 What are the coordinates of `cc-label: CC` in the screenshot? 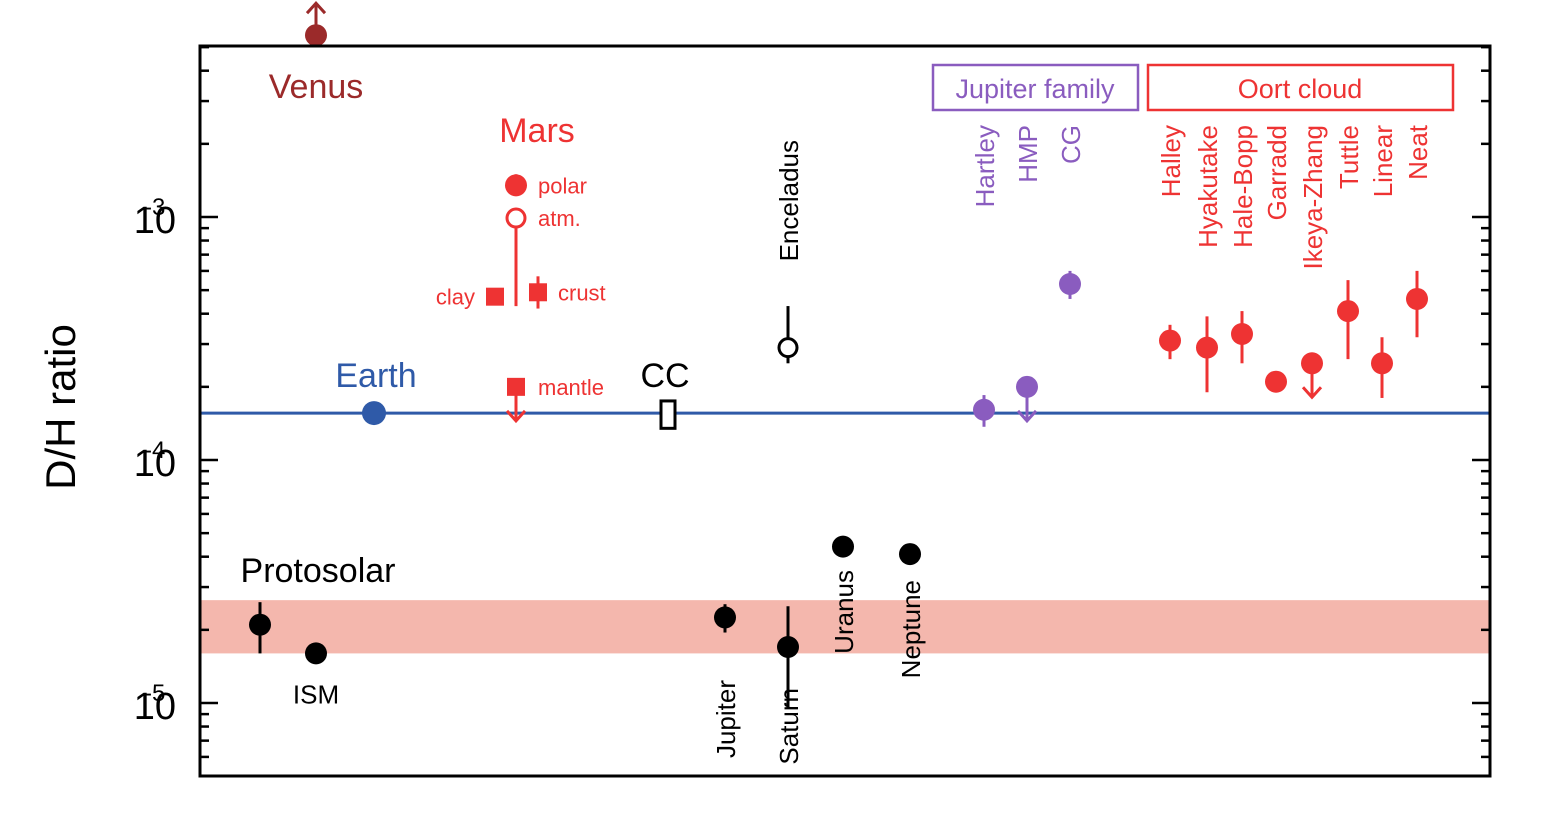 It's located at (664, 376).